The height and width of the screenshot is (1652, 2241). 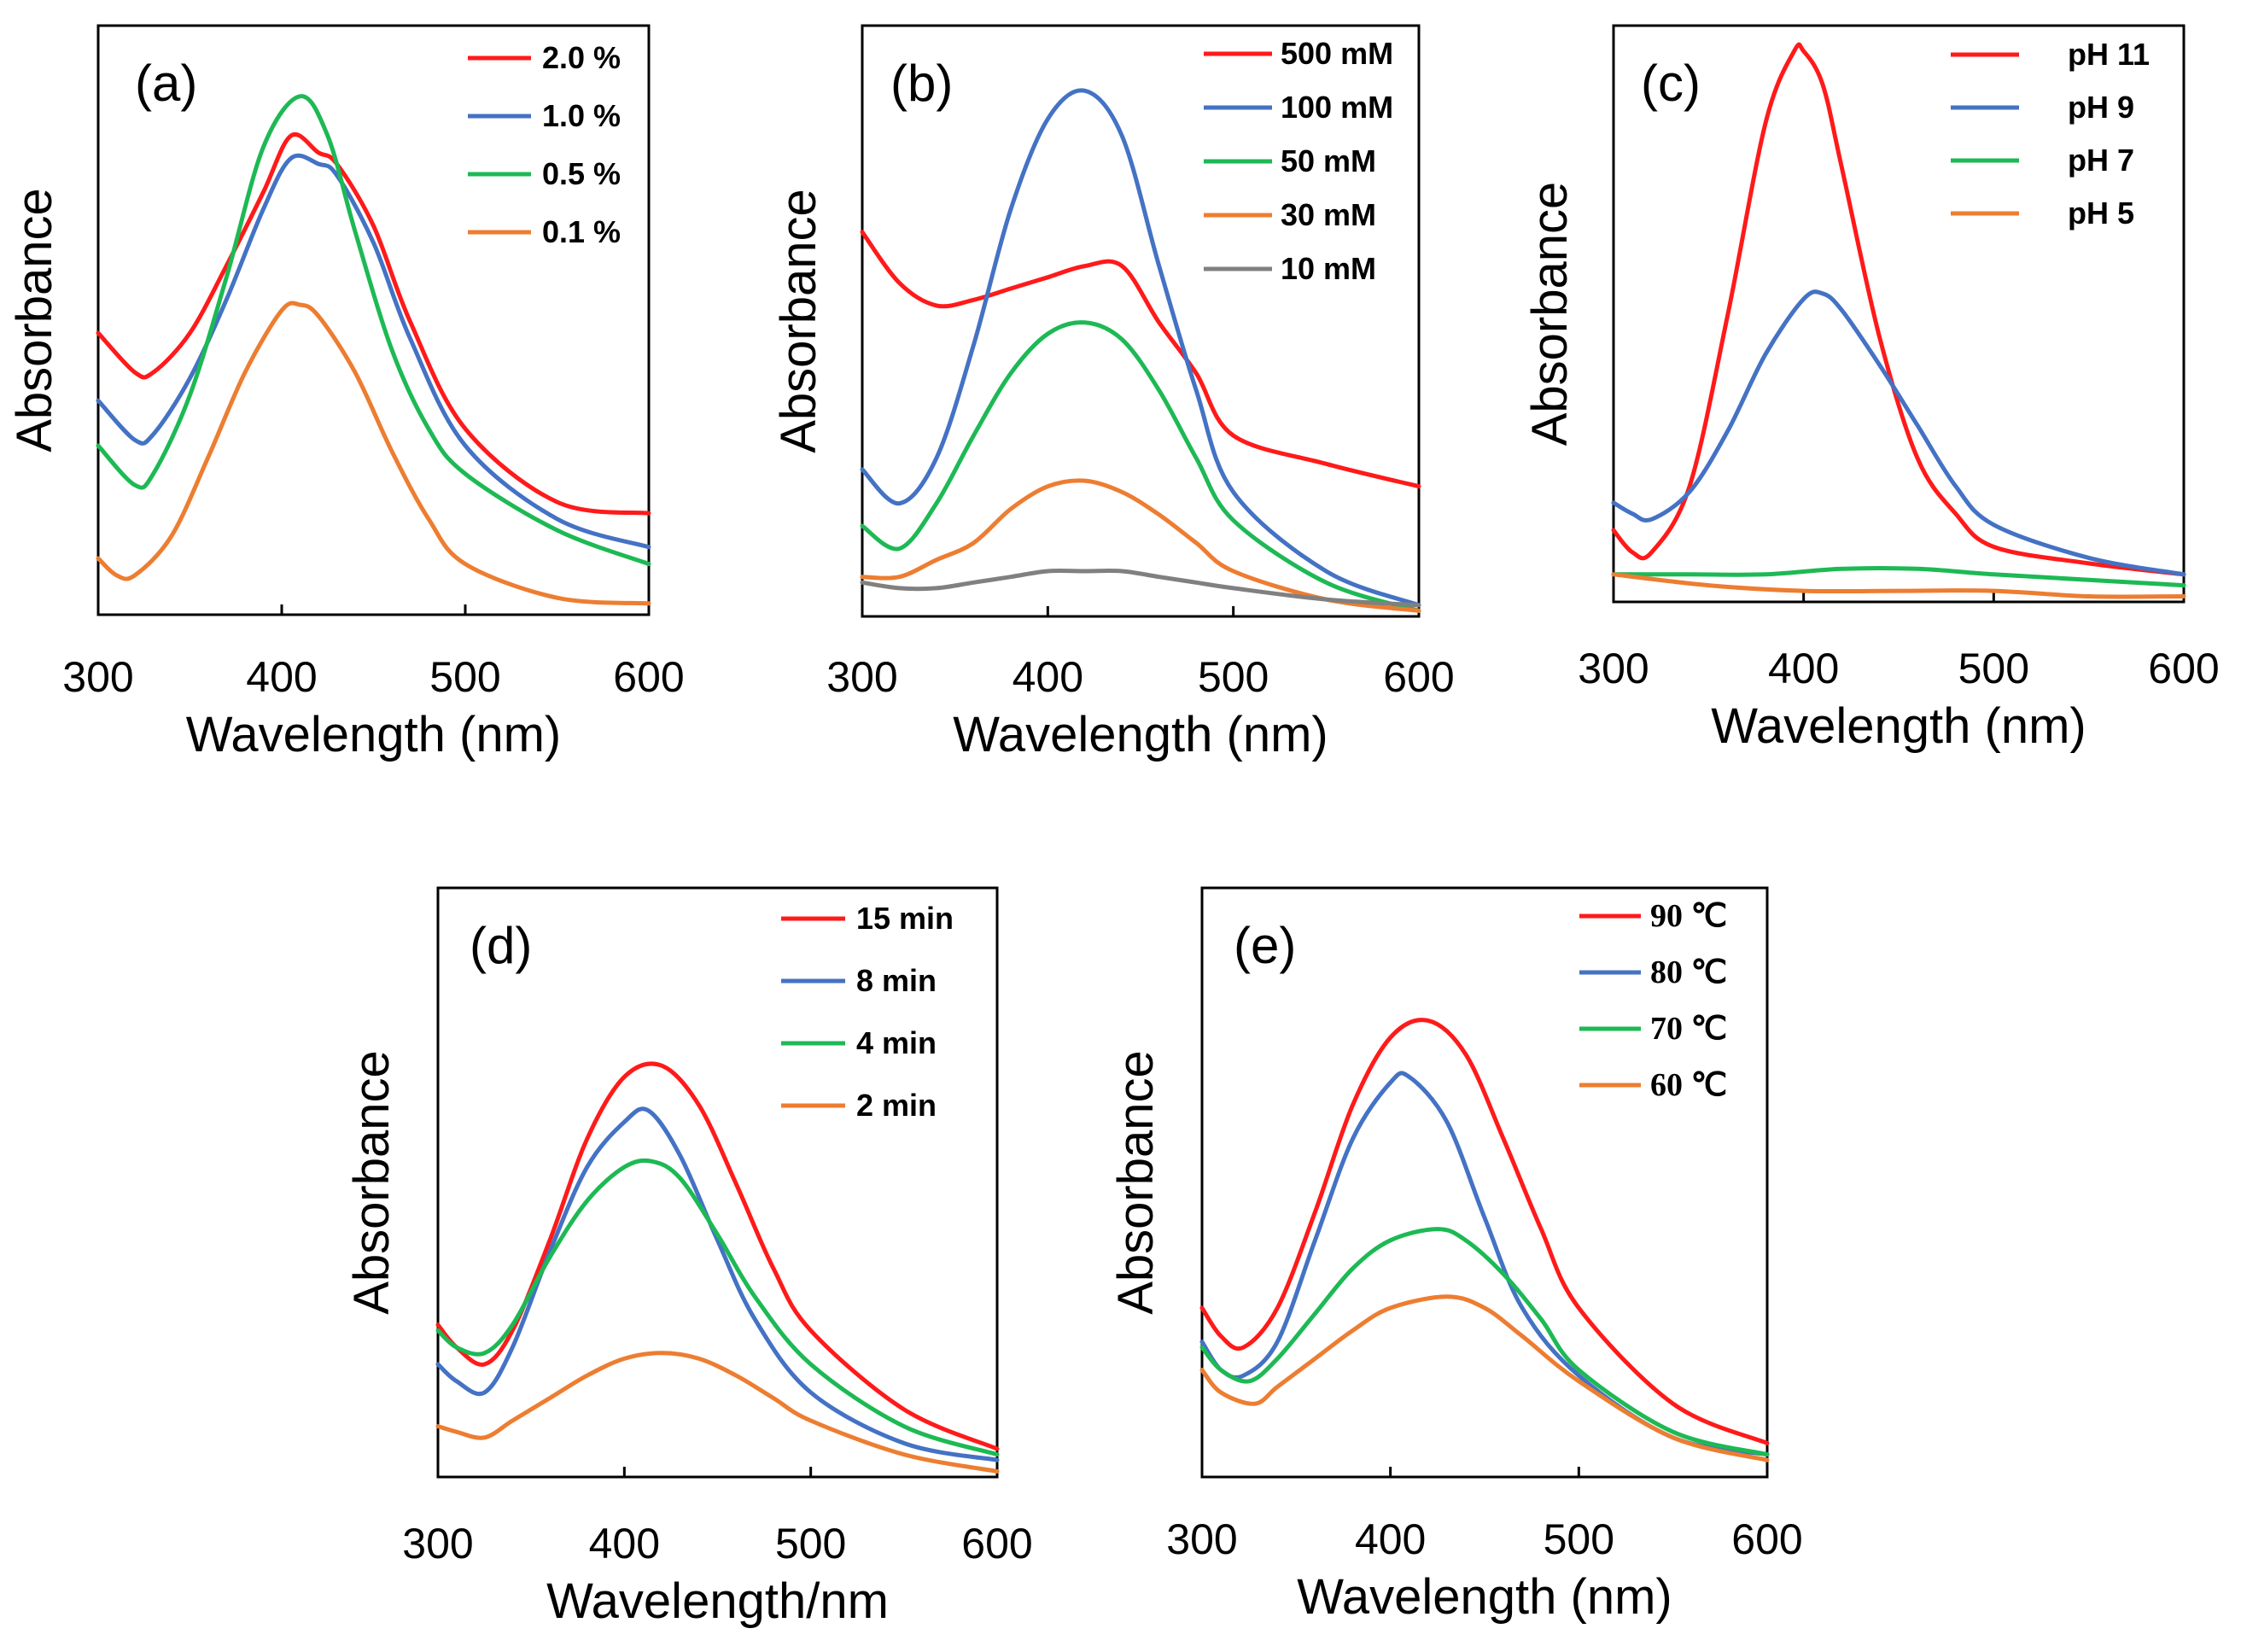 I want to click on legend-label: pH 7, so click(x=2101, y=160).